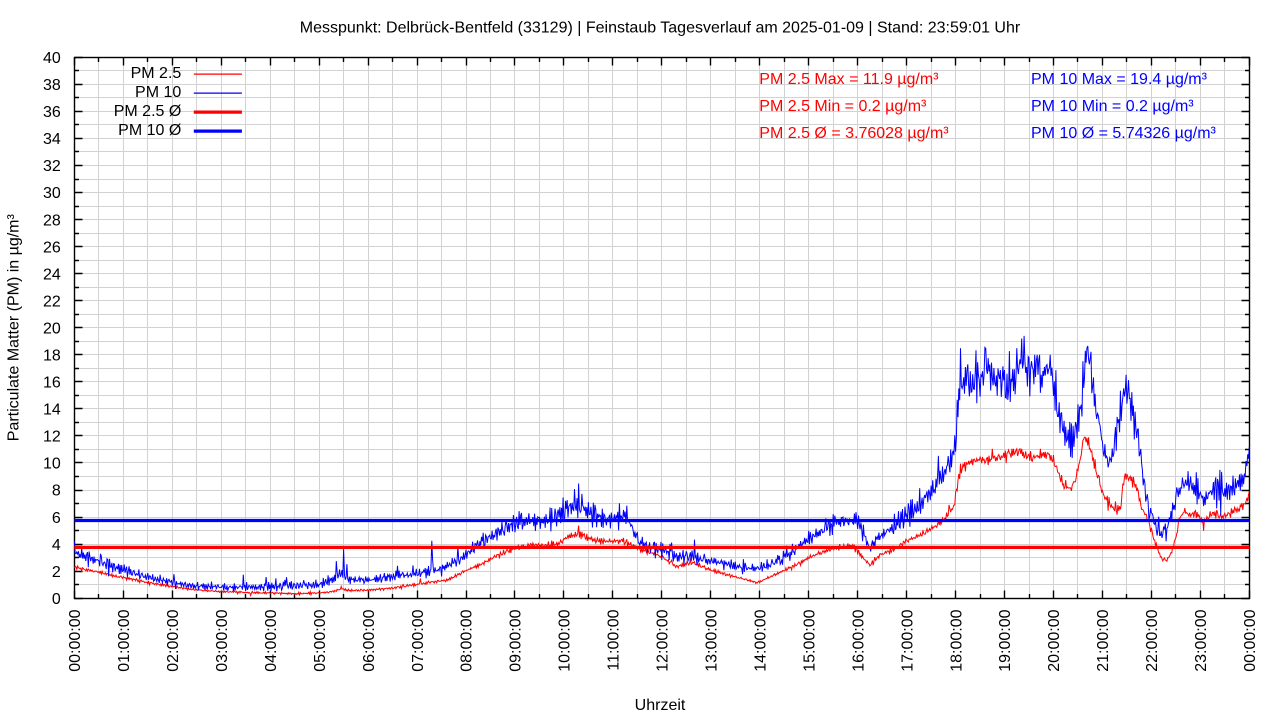 This screenshot has width=1280, height=725. Describe the element at coordinates (56, 518) in the screenshot. I see `svg-text: 6` at that location.